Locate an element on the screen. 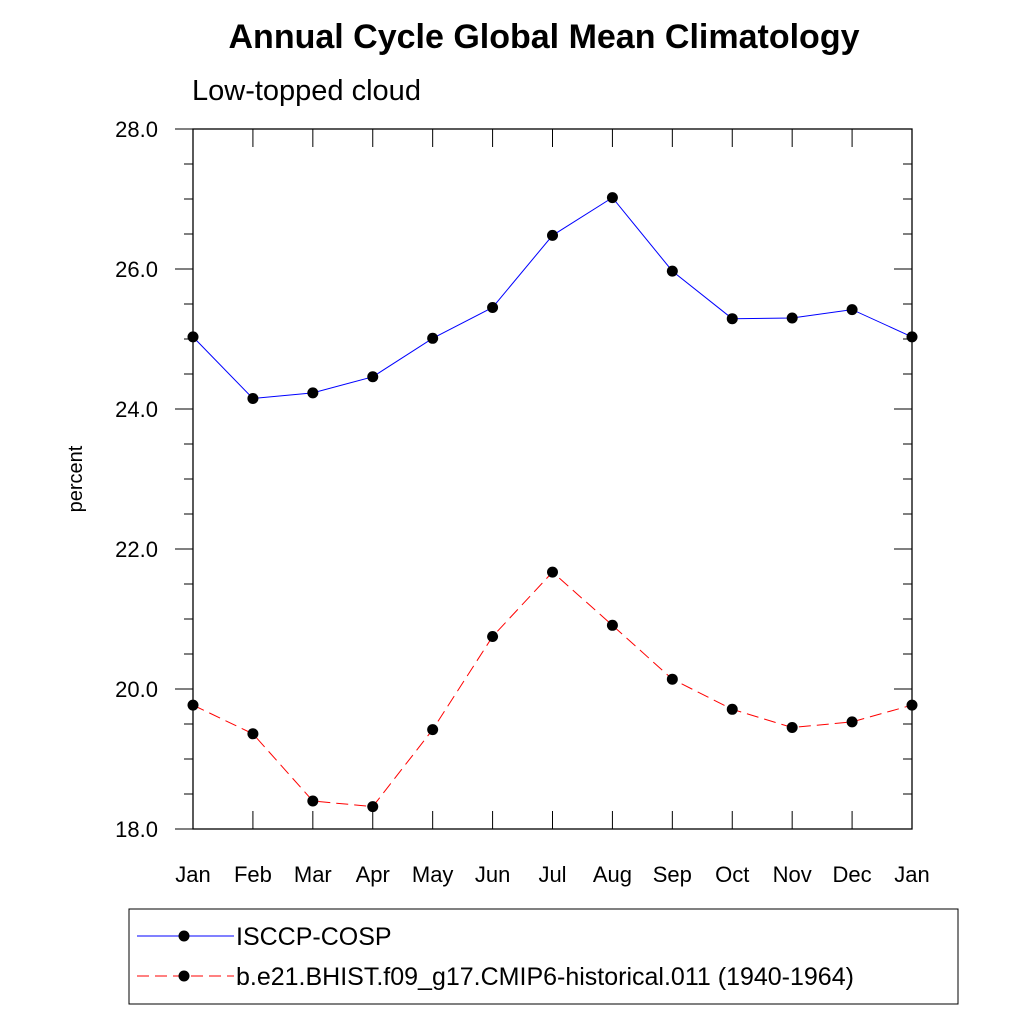 This screenshot has height=1024, width=1024. chart-subtitle: Low-topped cloud is located at coordinates (306, 91).